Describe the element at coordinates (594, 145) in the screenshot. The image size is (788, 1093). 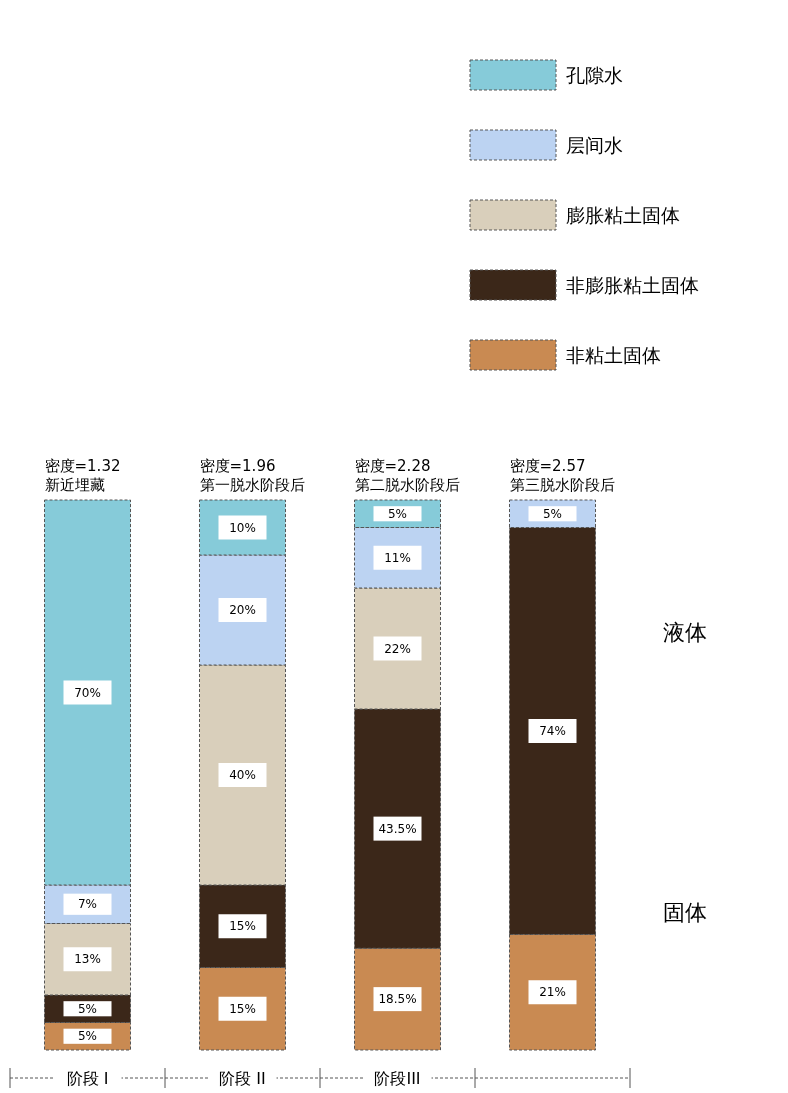
I see `legend-label: 层间水` at that location.